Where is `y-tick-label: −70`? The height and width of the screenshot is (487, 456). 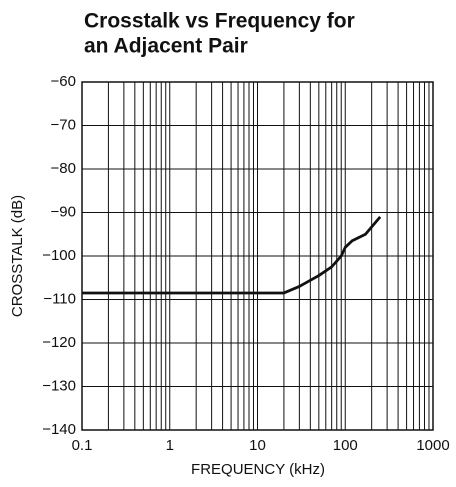 y-tick-label: −70 is located at coordinates (63, 124).